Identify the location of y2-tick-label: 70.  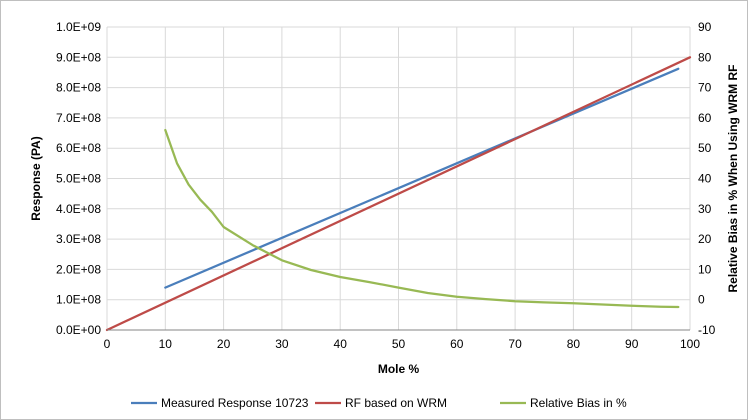
(705, 88).